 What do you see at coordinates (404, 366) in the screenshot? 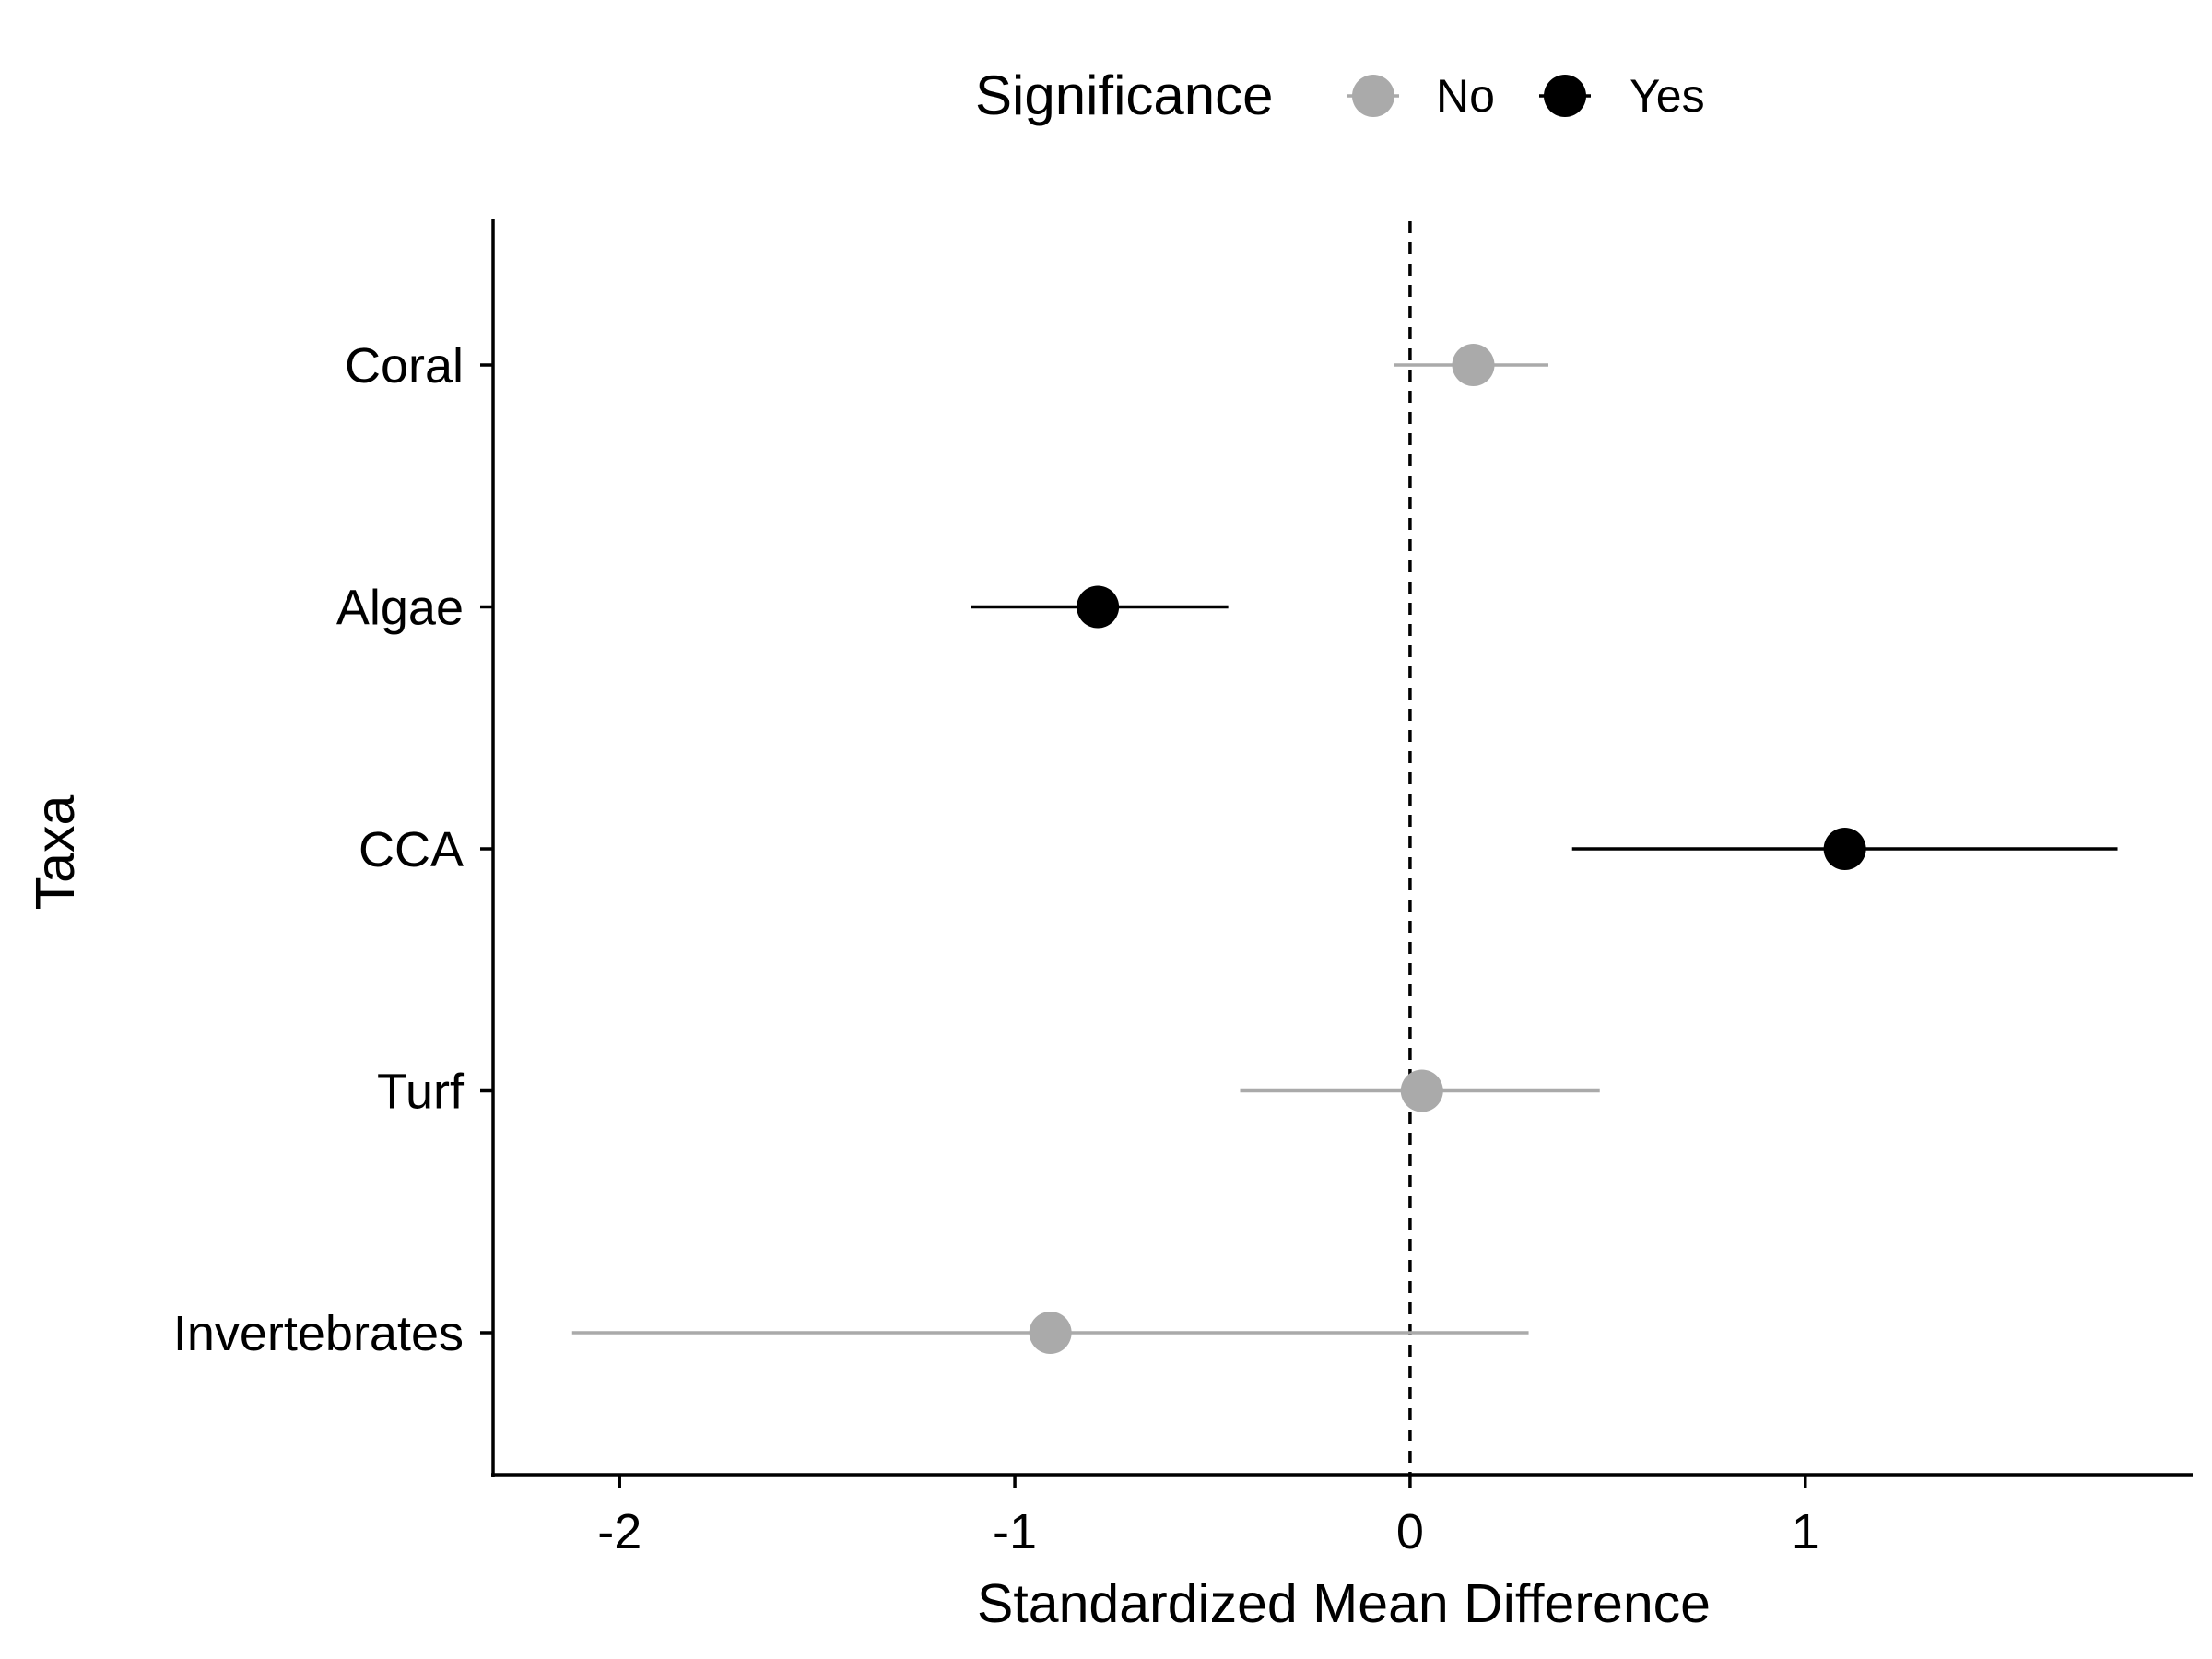
I see `y-tick-label: Coral` at bounding box center [404, 366].